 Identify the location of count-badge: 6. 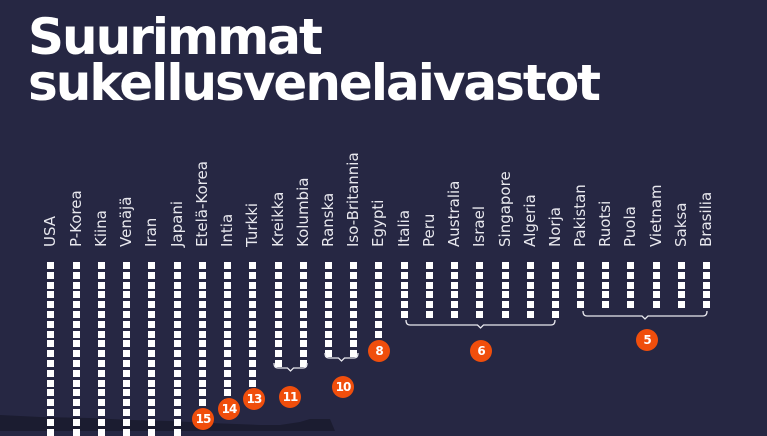
(481, 351).